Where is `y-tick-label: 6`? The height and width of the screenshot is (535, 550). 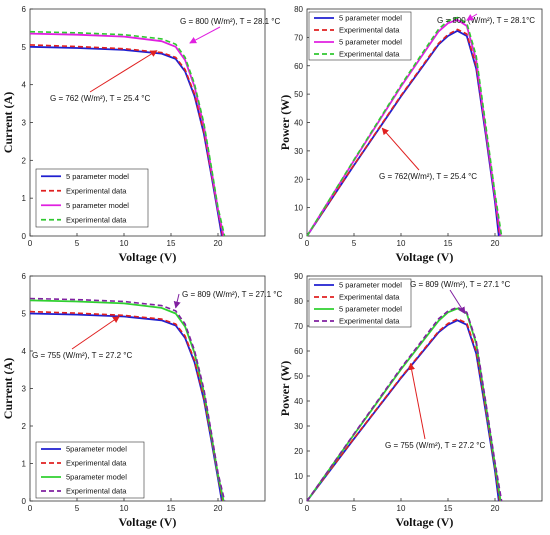 y-tick-label: 6 is located at coordinates (24, 276).